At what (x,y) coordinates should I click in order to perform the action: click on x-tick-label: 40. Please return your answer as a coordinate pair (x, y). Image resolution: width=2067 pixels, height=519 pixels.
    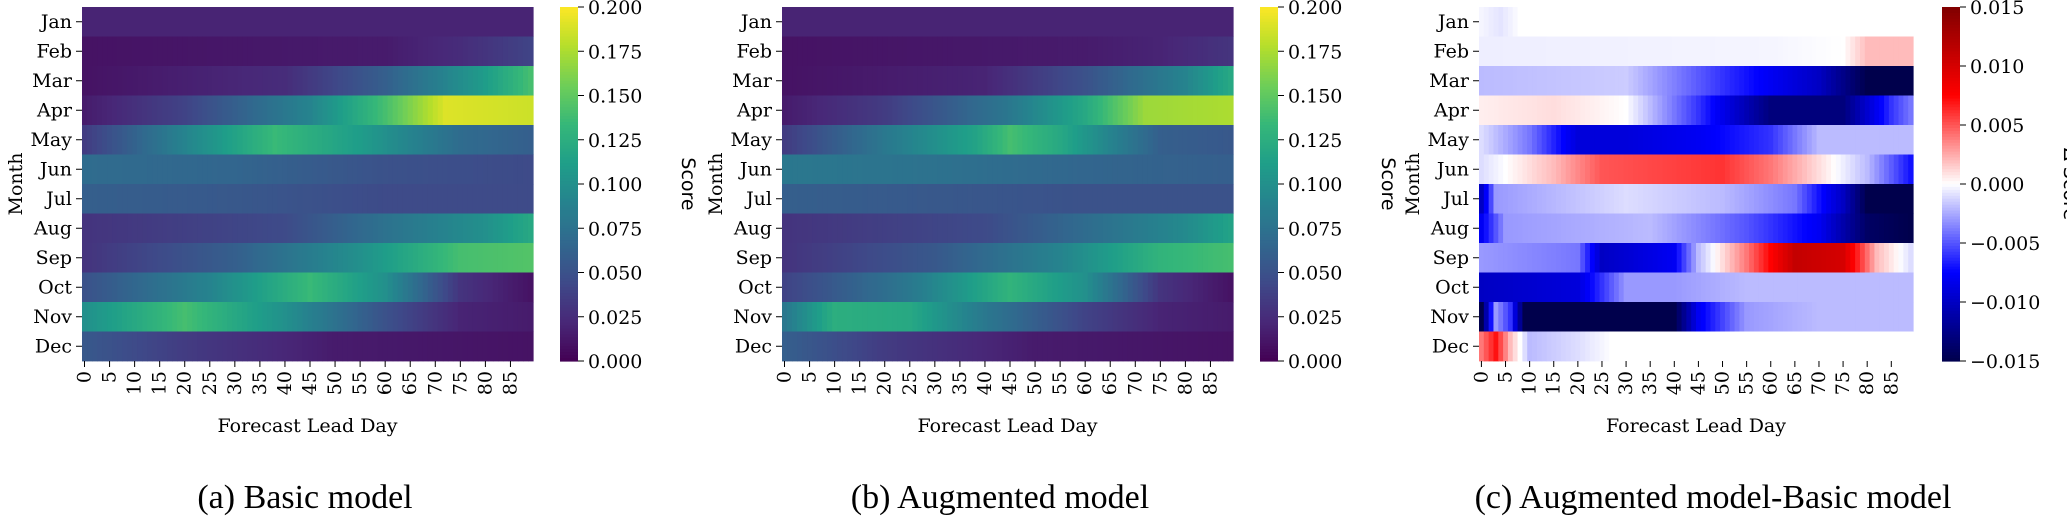
    Looking at the image, I should click on (985, 383).